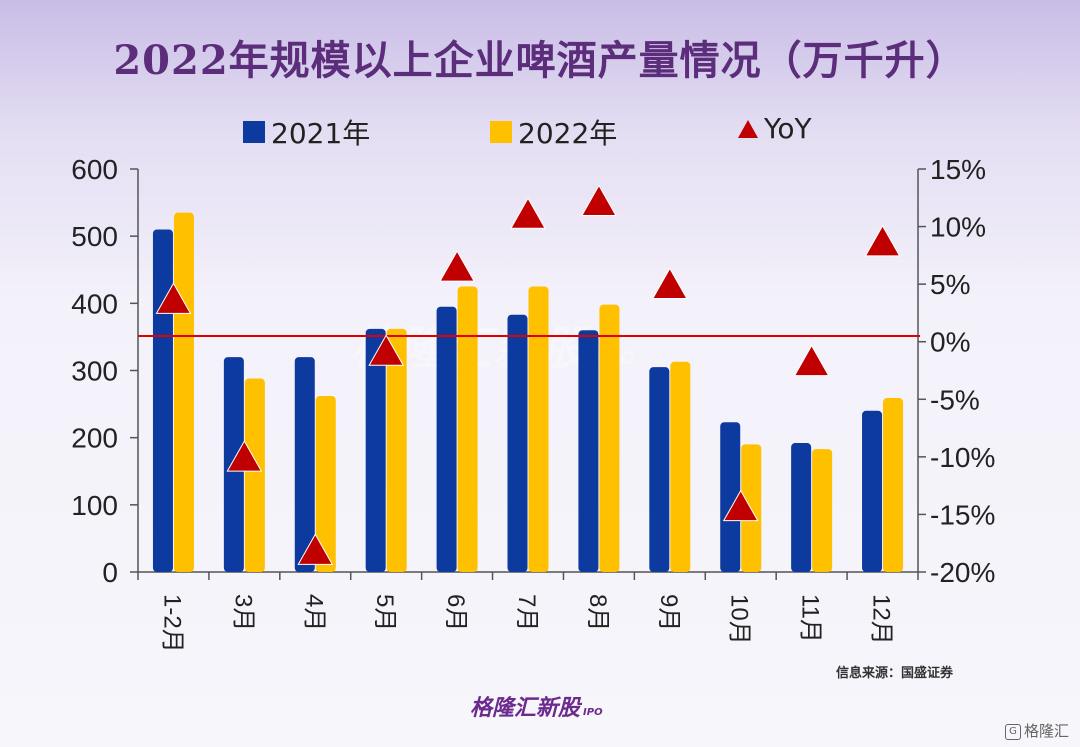 Image resolution: width=1080 pixels, height=747 pixels. Describe the element at coordinates (313, 612) in the screenshot. I see `x-category-label: 4月` at that location.